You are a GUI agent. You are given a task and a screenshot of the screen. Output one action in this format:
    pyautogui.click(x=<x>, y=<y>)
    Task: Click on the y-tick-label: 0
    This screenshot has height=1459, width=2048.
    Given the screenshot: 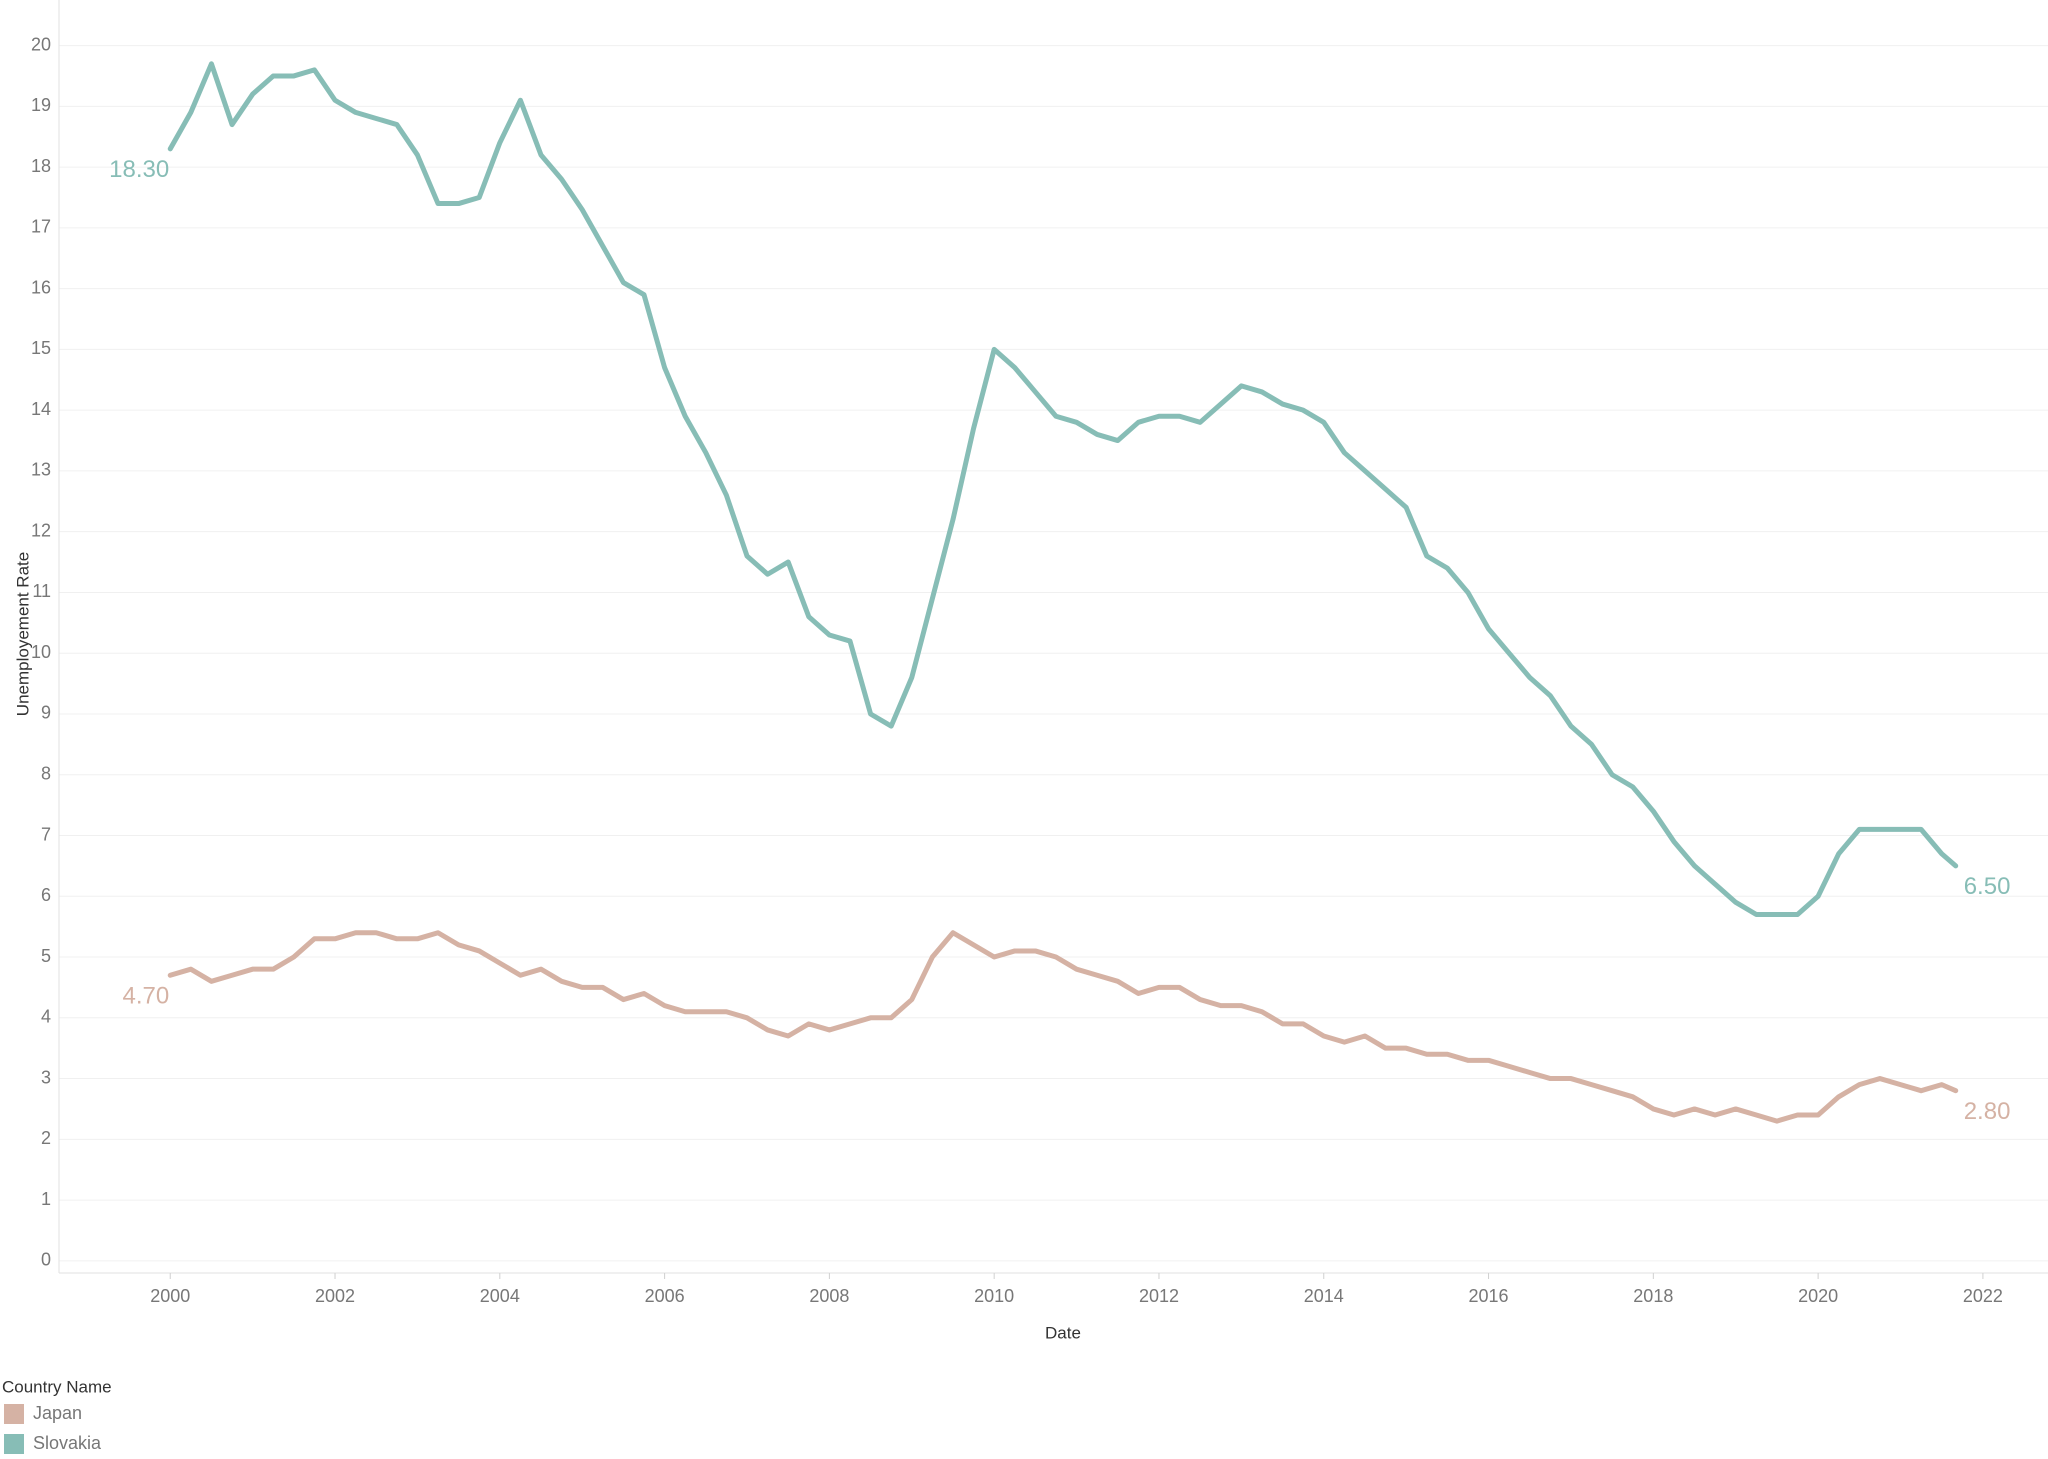 What is the action you would take?
    pyautogui.click(x=46, y=1260)
    